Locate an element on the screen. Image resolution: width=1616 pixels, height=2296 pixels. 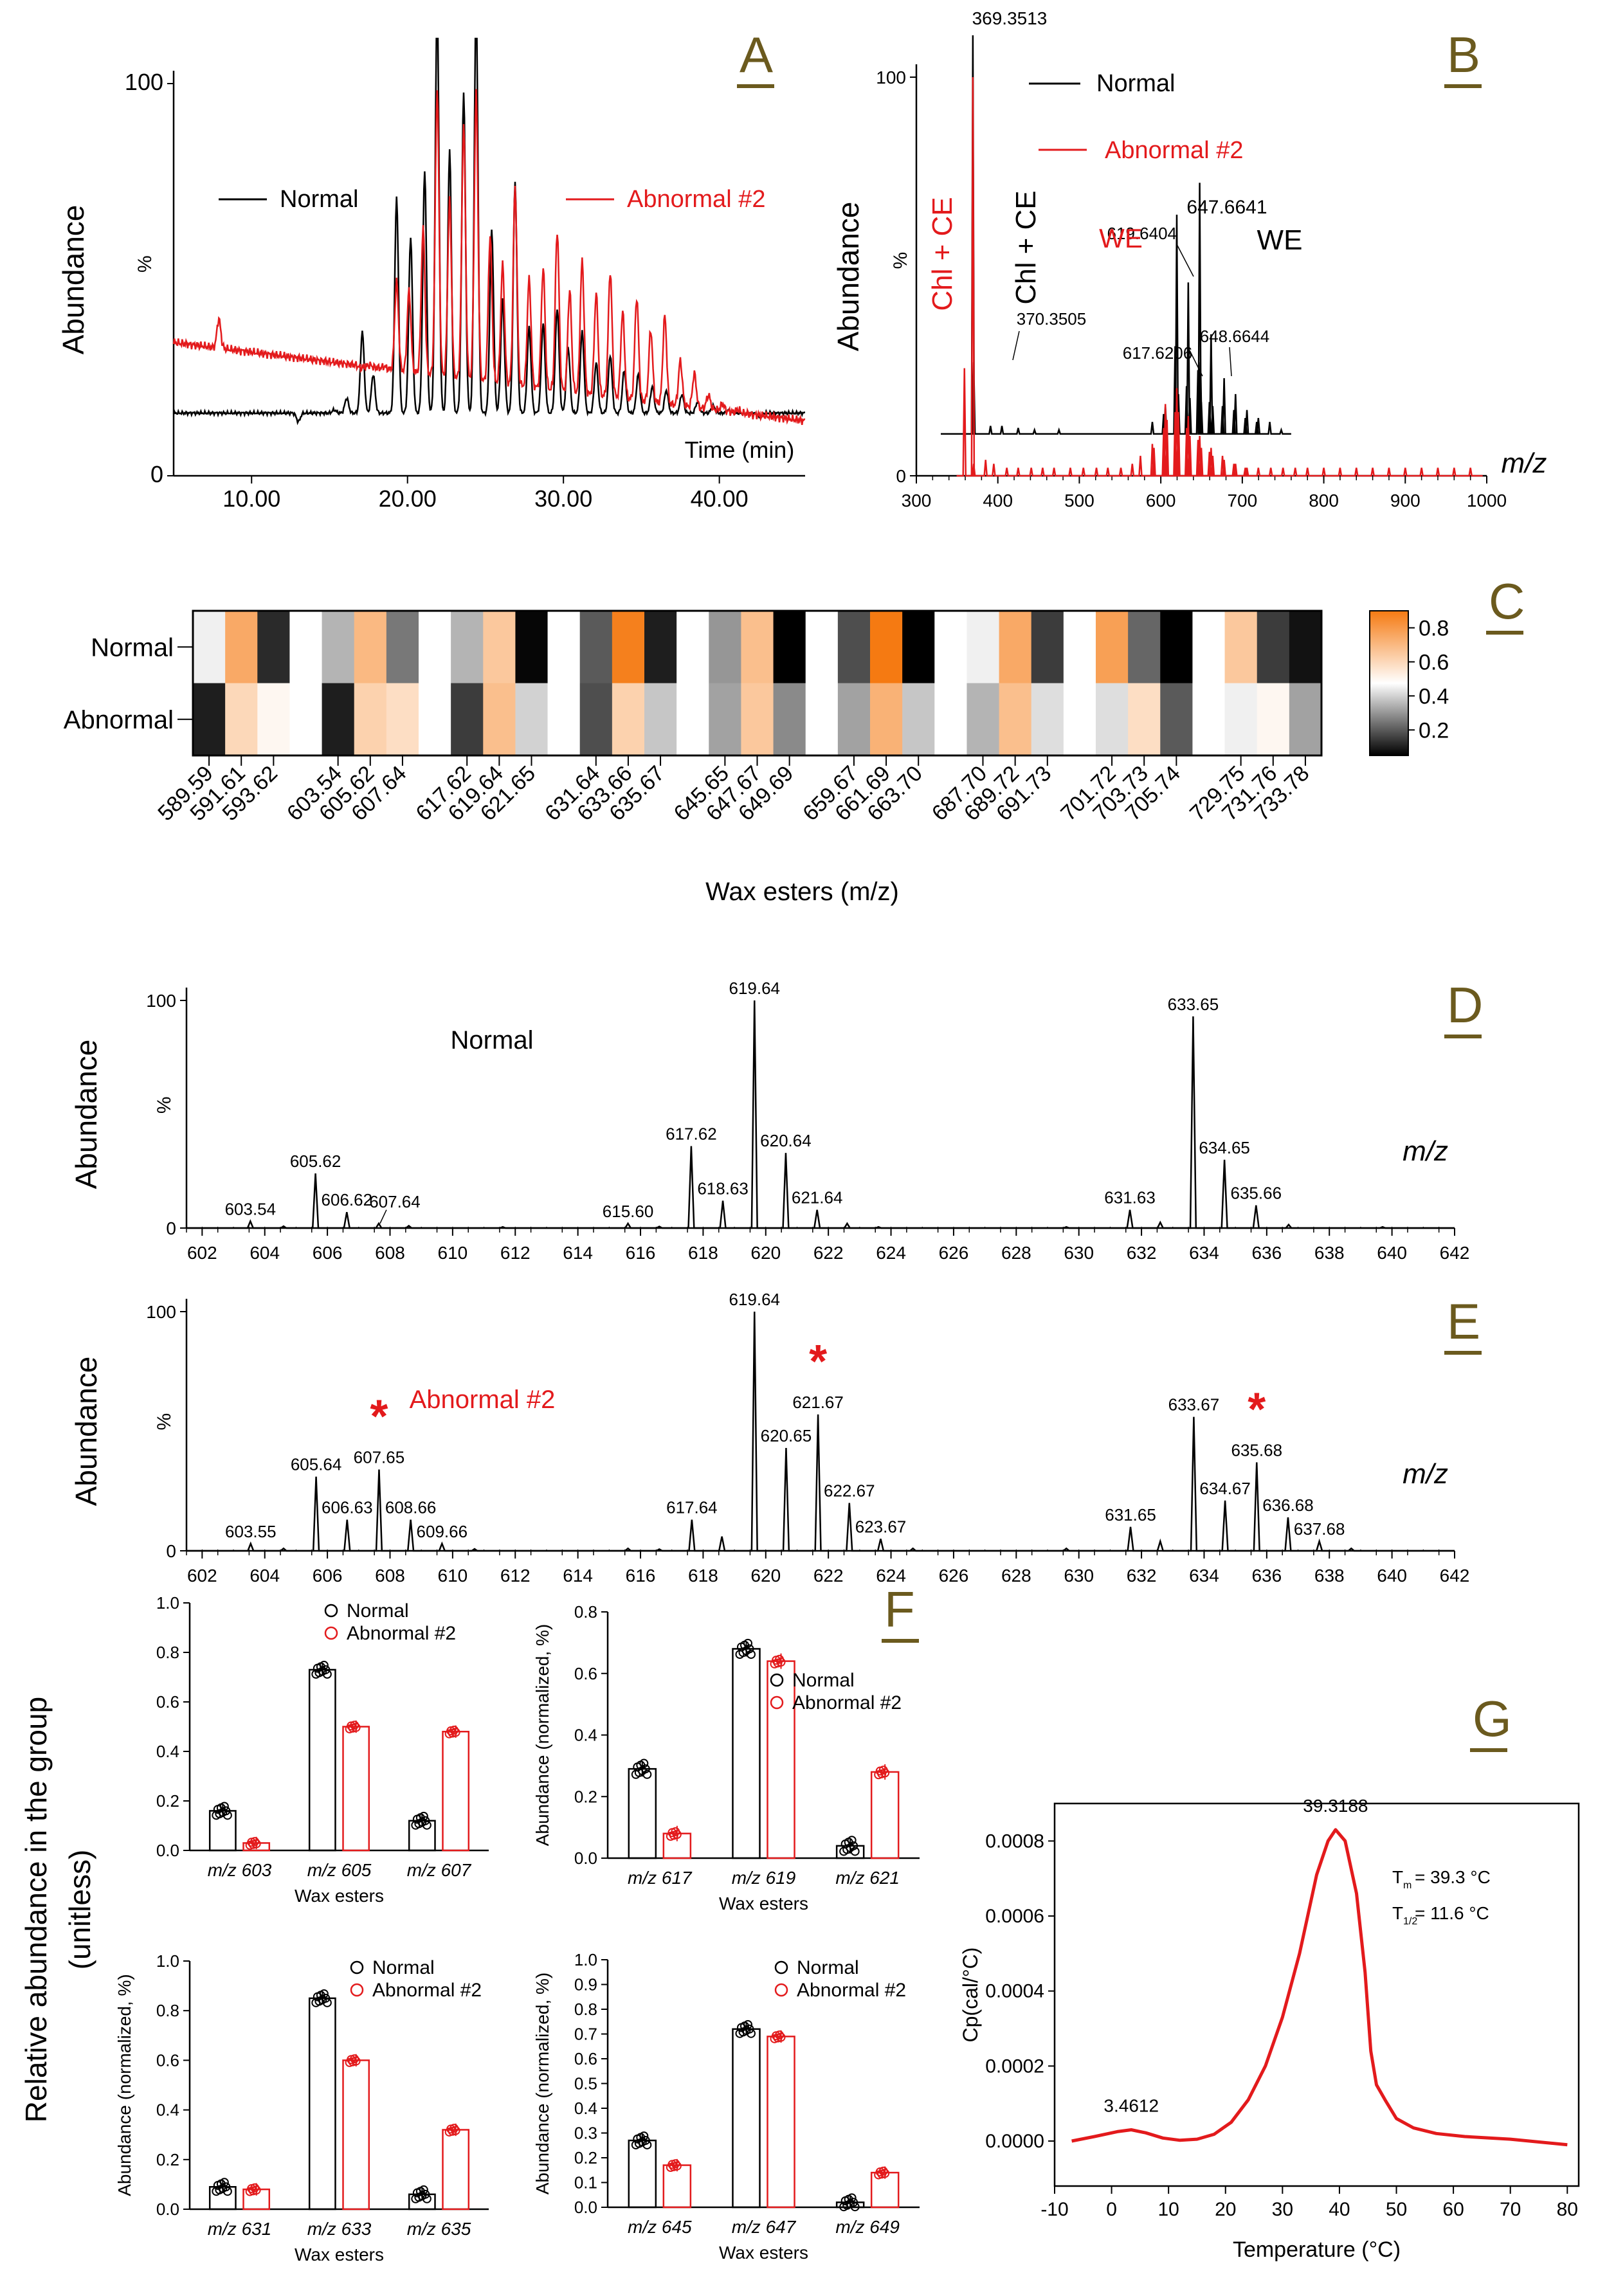
D-xtick-label: 606 is located at coordinates (328, 1253).